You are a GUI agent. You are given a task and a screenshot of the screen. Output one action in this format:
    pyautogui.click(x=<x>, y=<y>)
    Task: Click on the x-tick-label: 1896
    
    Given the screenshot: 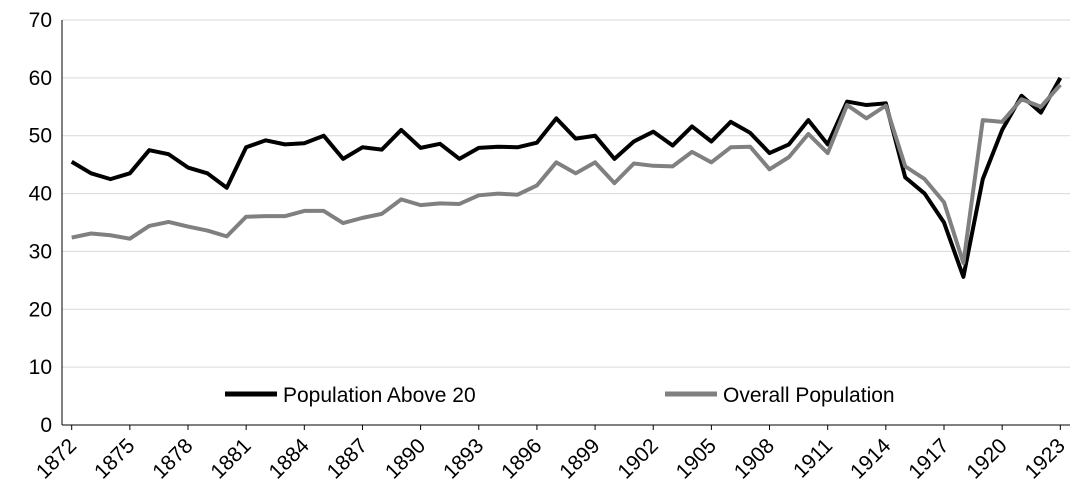 What is the action you would take?
    pyautogui.click(x=521, y=458)
    